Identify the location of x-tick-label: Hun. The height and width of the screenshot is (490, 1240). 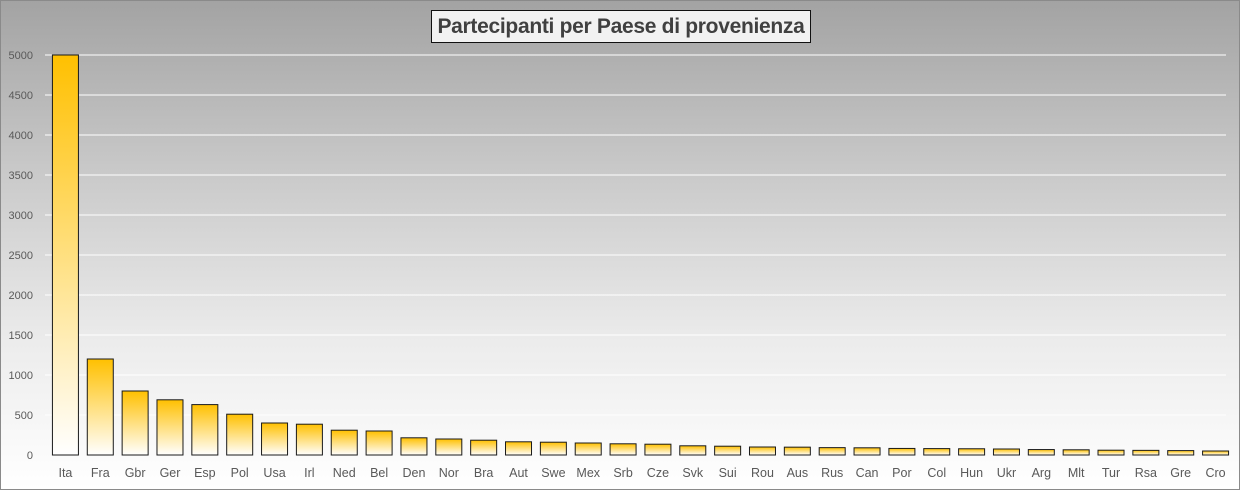
(971, 473).